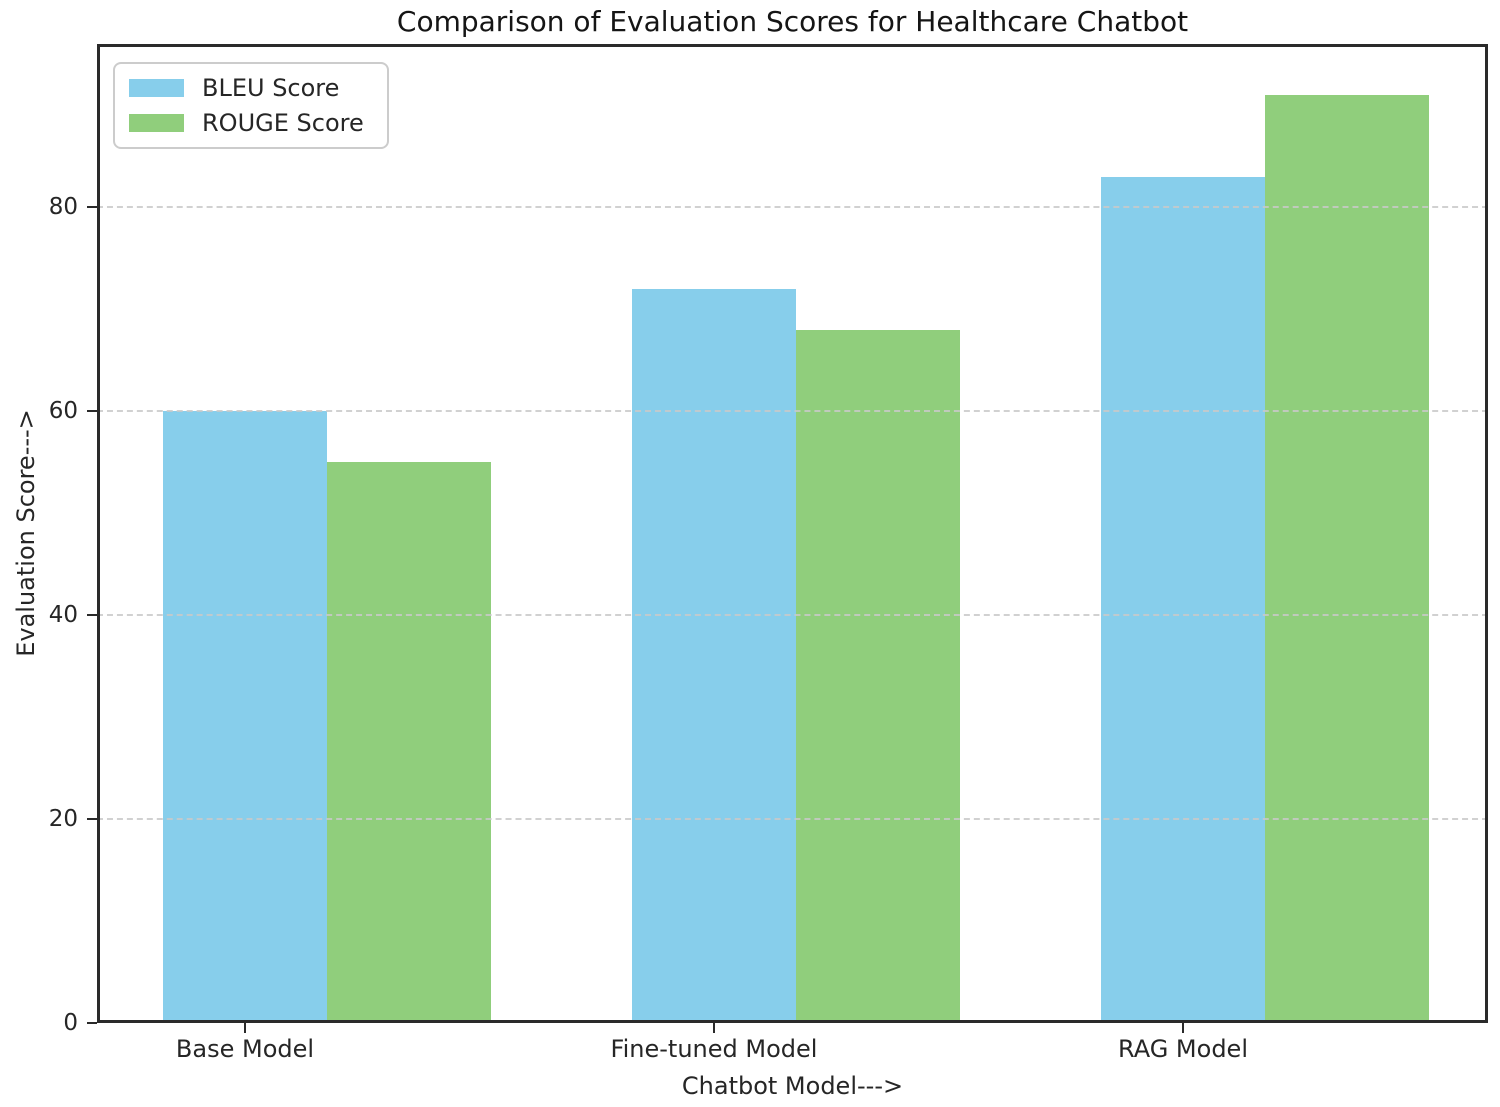 This screenshot has width=1500, height=1107. Describe the element at coordinates (878, 676) in the screenshot. I see `bar-fine-tuned-model-rouge` at that location.